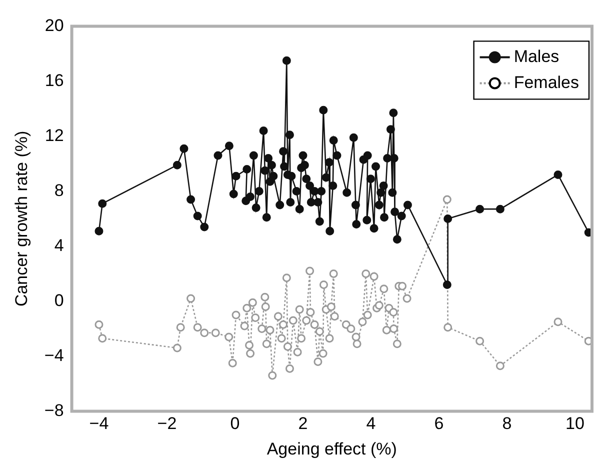 The width and height of the screenshot is (606, 470). Describe the element at coordinates (303, 424) in the screenshot. I see `x-tick-label: 2` at that location.